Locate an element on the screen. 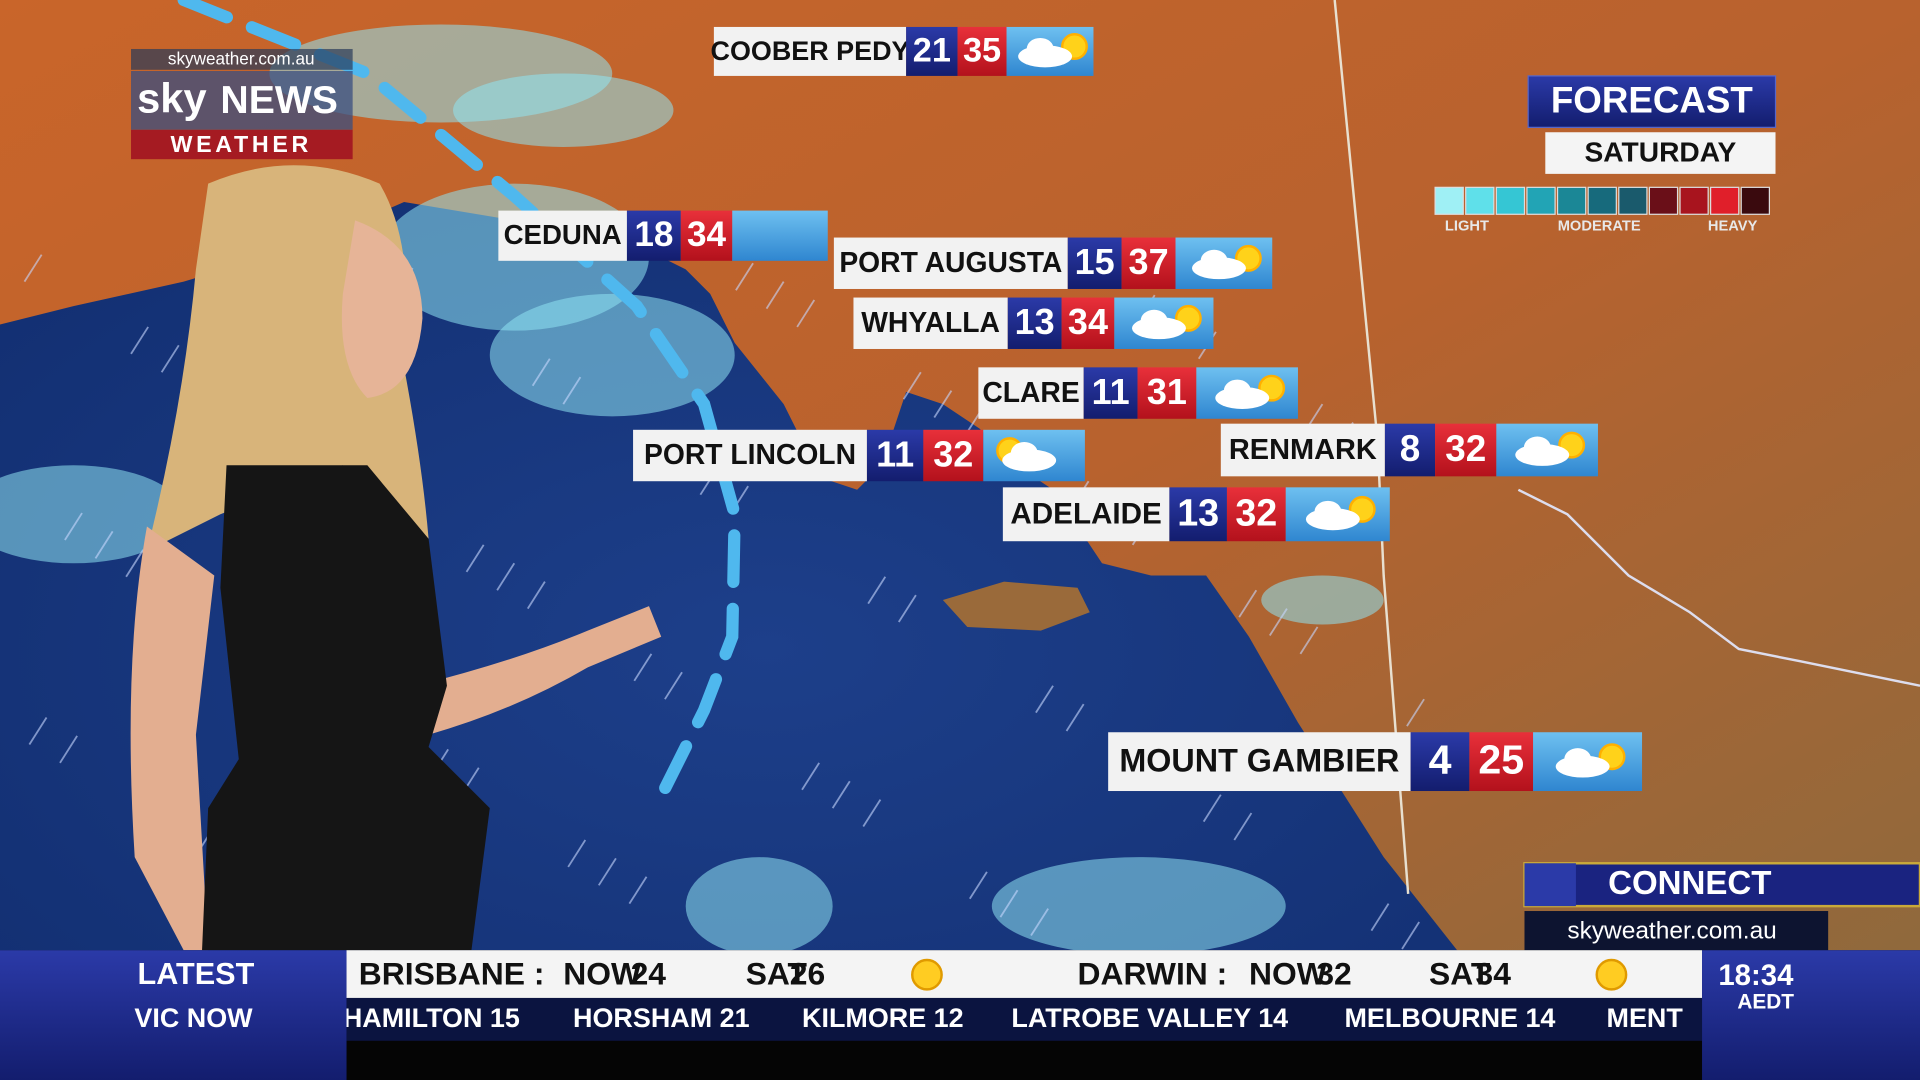 This screenshot has height=1080, width=1920. city-name: PORT AUGUSTA is located at coordinates (950, 262).